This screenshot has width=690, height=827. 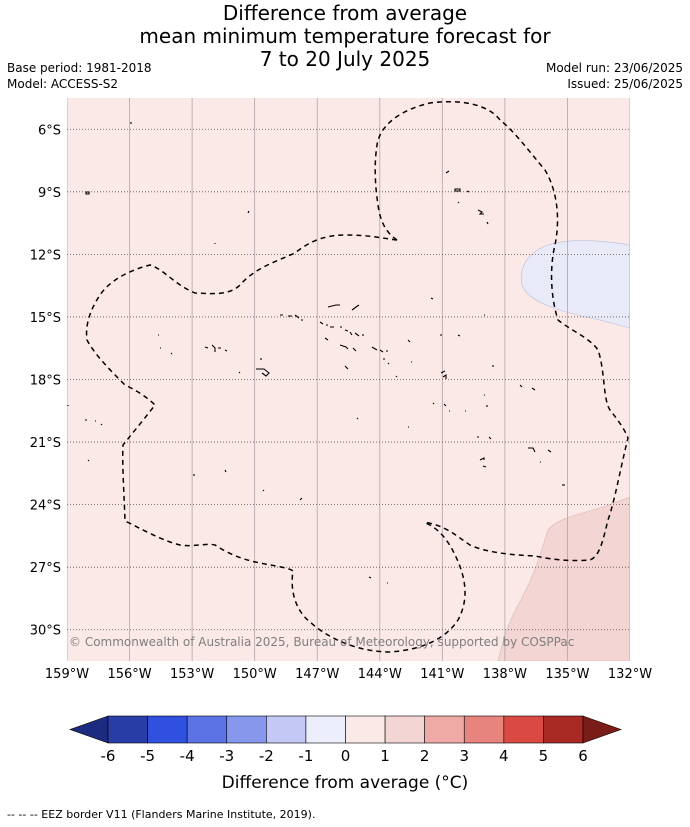 I want to click on title-line-2: mean minimum temperature forecast for, so click(x=345, y=36).